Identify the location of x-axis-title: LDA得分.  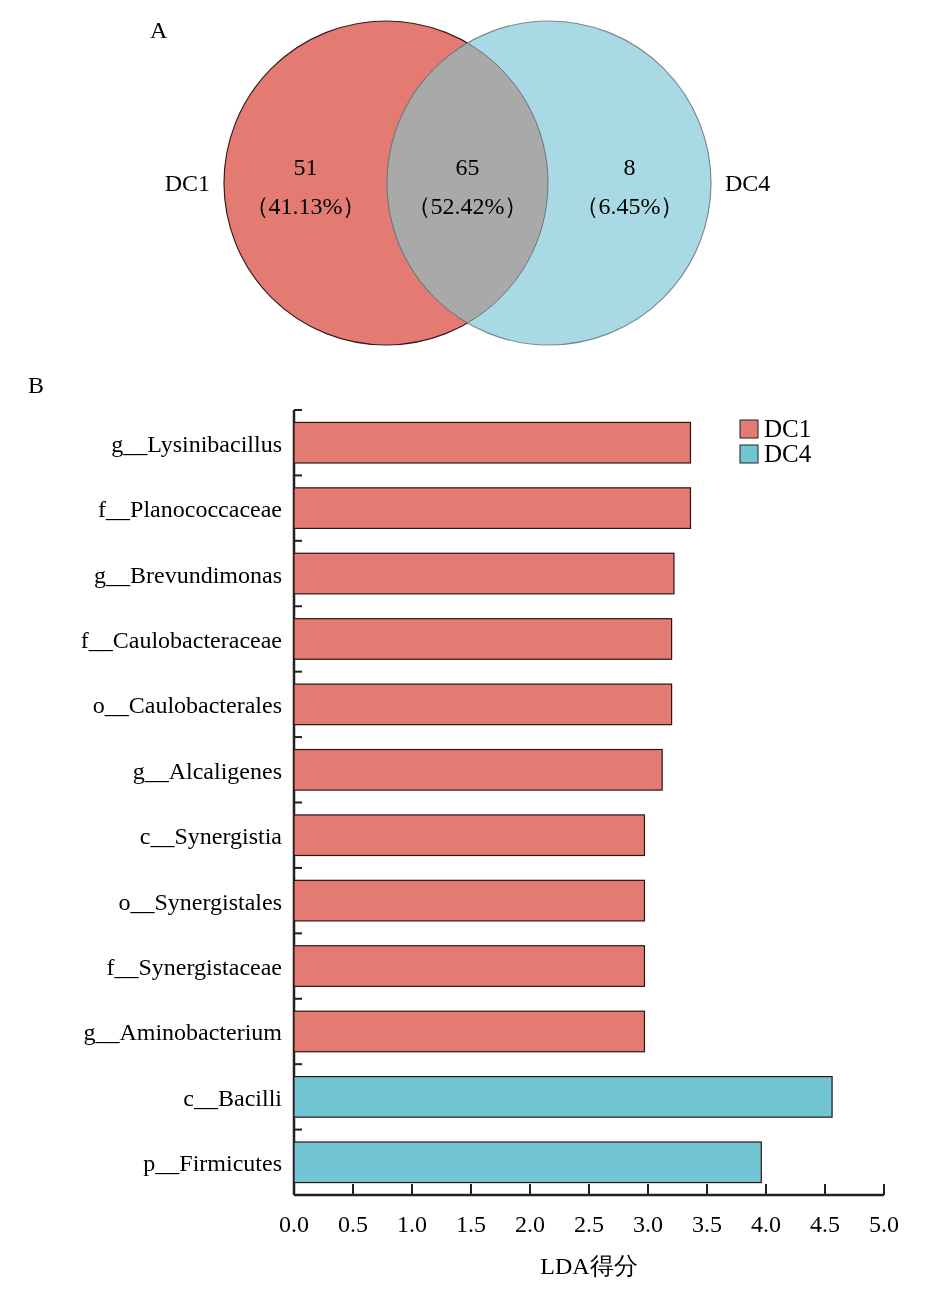
(589, 1266).